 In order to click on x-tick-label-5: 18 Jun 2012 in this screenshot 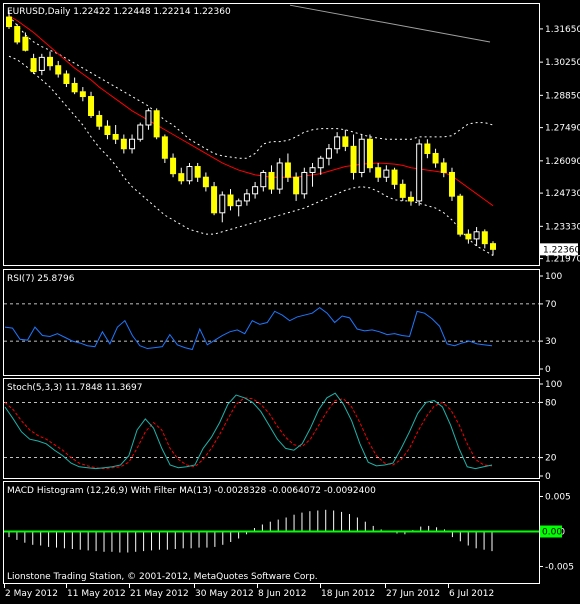, I will do `click(348, 594)`.